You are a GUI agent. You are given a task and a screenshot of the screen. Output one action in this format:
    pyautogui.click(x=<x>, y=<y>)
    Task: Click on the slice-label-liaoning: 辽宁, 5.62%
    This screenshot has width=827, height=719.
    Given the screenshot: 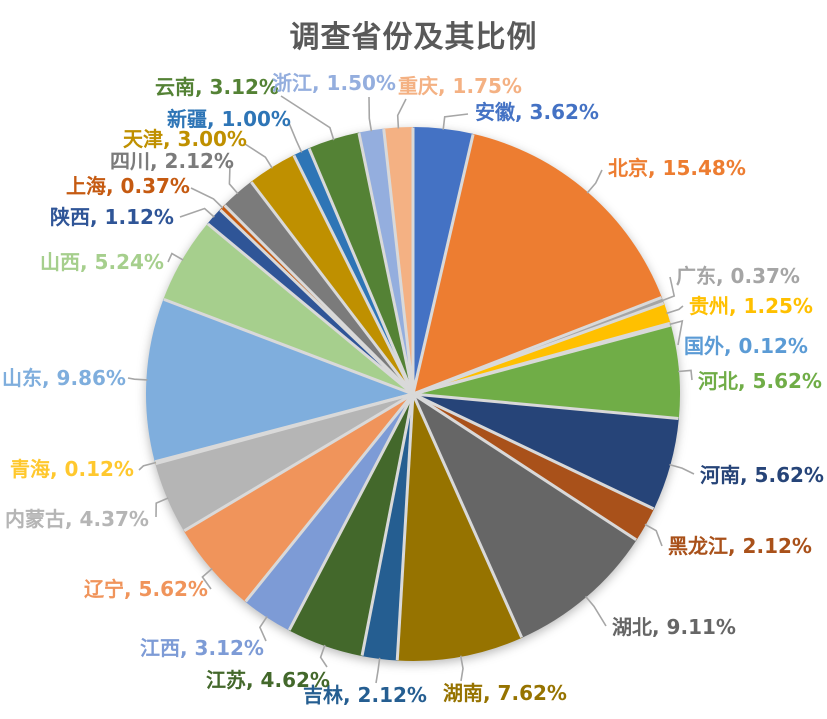 What is the action you would take?
    pyautogui.click(x=146, y=589)
    